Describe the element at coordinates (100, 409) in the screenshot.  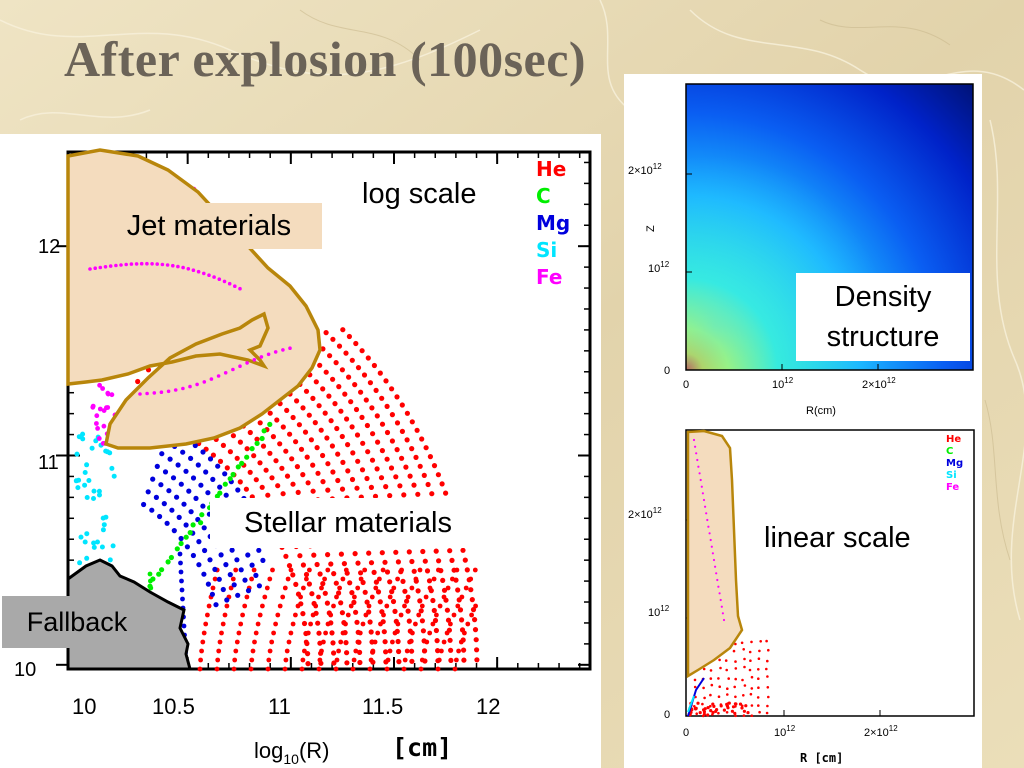
I see `fe-dot` at that location.